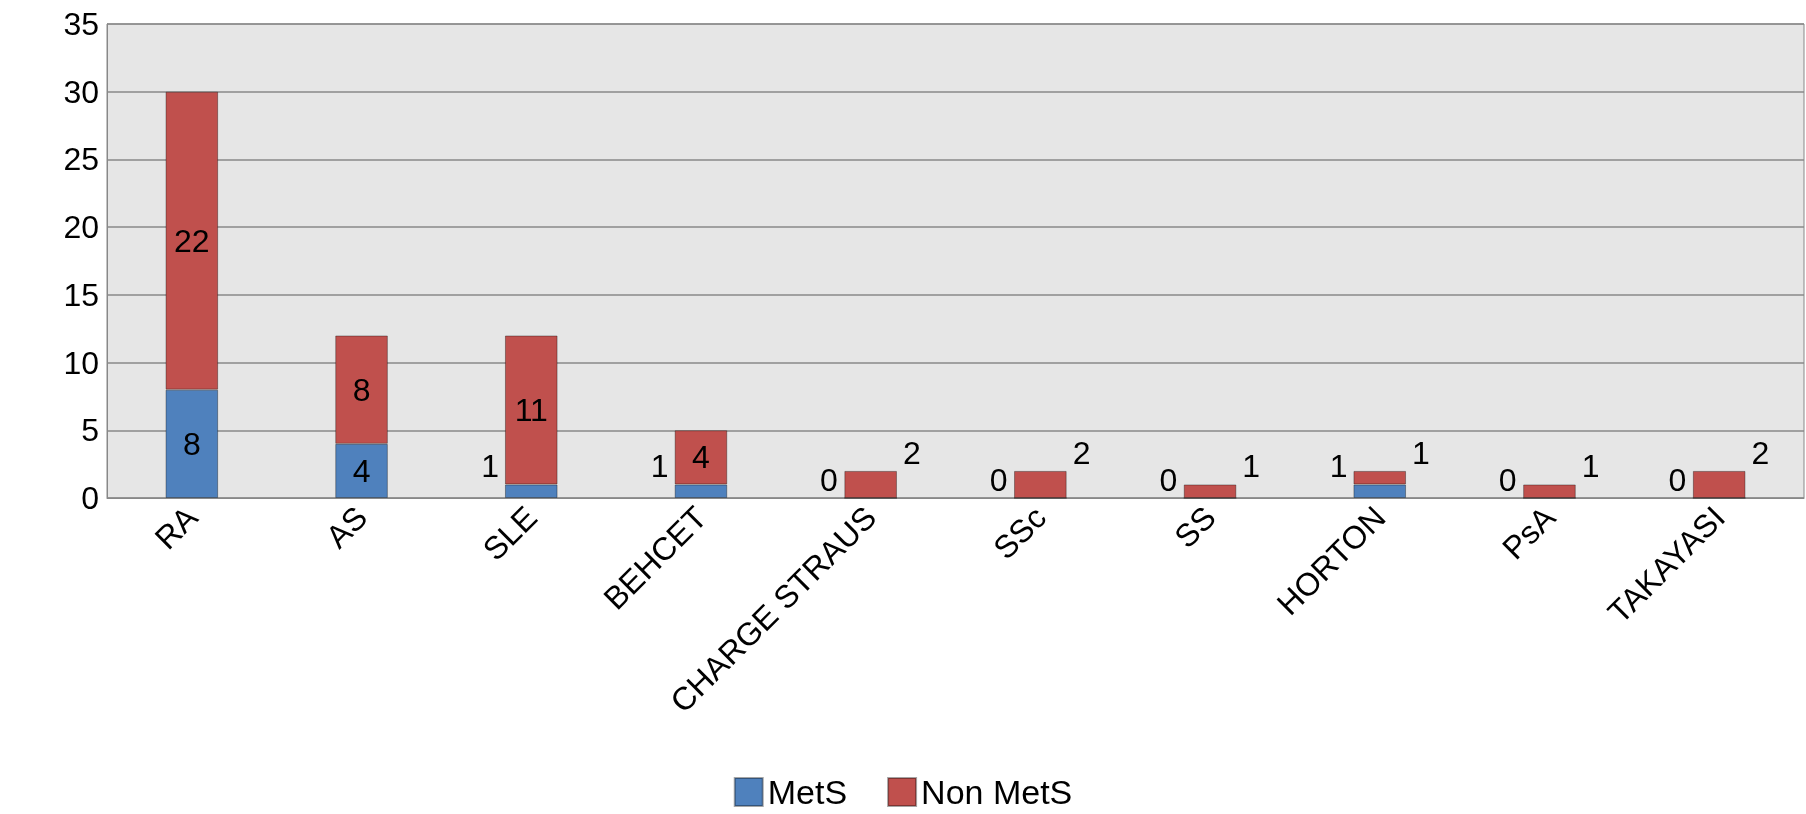 The width and height of the screenshot is (1806, 814). Describe the element at coordinates (997, 792) in the screenshot. I see `legend-label: Non MetS` at that location.